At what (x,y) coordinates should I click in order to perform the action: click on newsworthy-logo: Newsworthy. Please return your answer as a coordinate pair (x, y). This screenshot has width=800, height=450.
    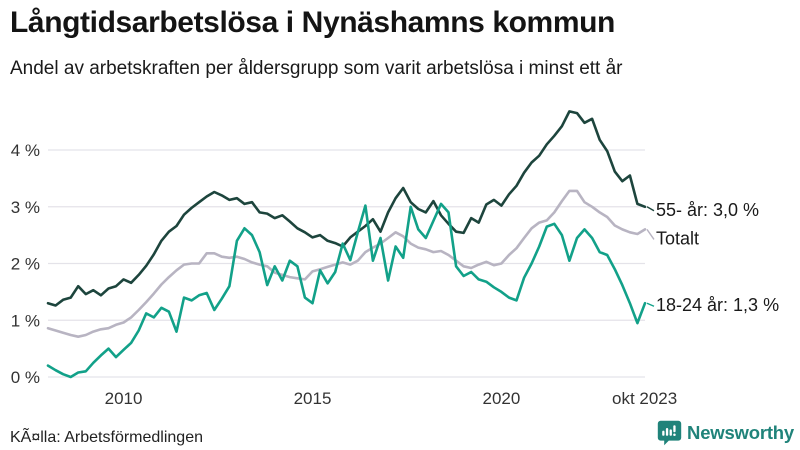
    Looking at the image, I should click on (725, 433).